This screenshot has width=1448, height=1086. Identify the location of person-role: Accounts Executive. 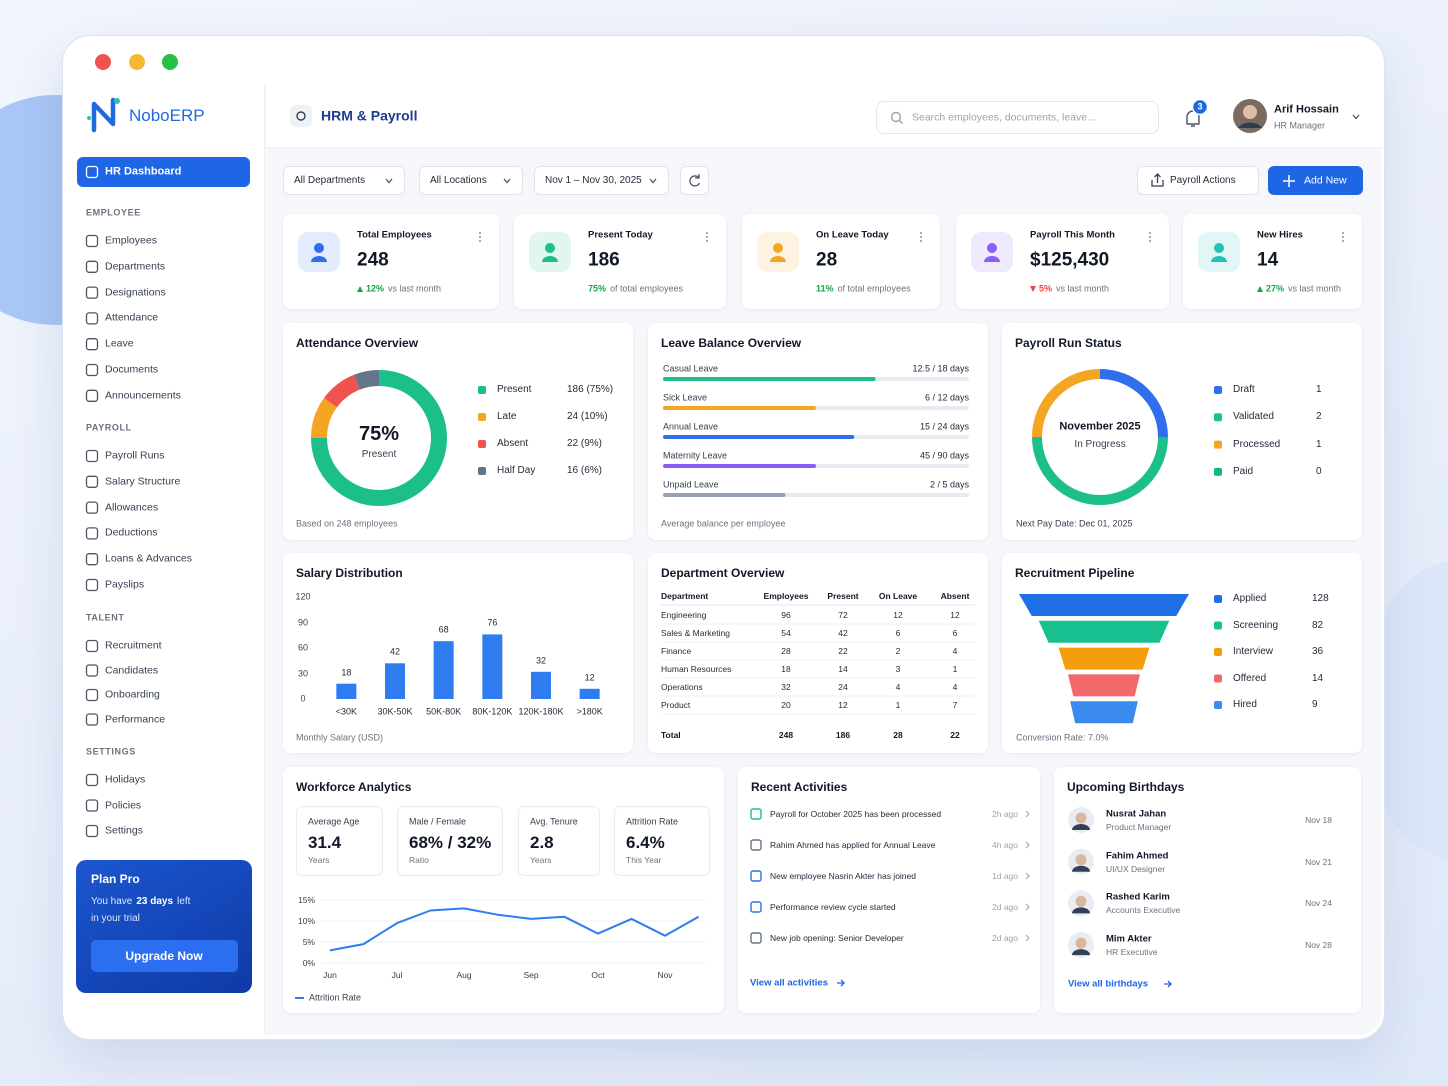
(1143, 910).